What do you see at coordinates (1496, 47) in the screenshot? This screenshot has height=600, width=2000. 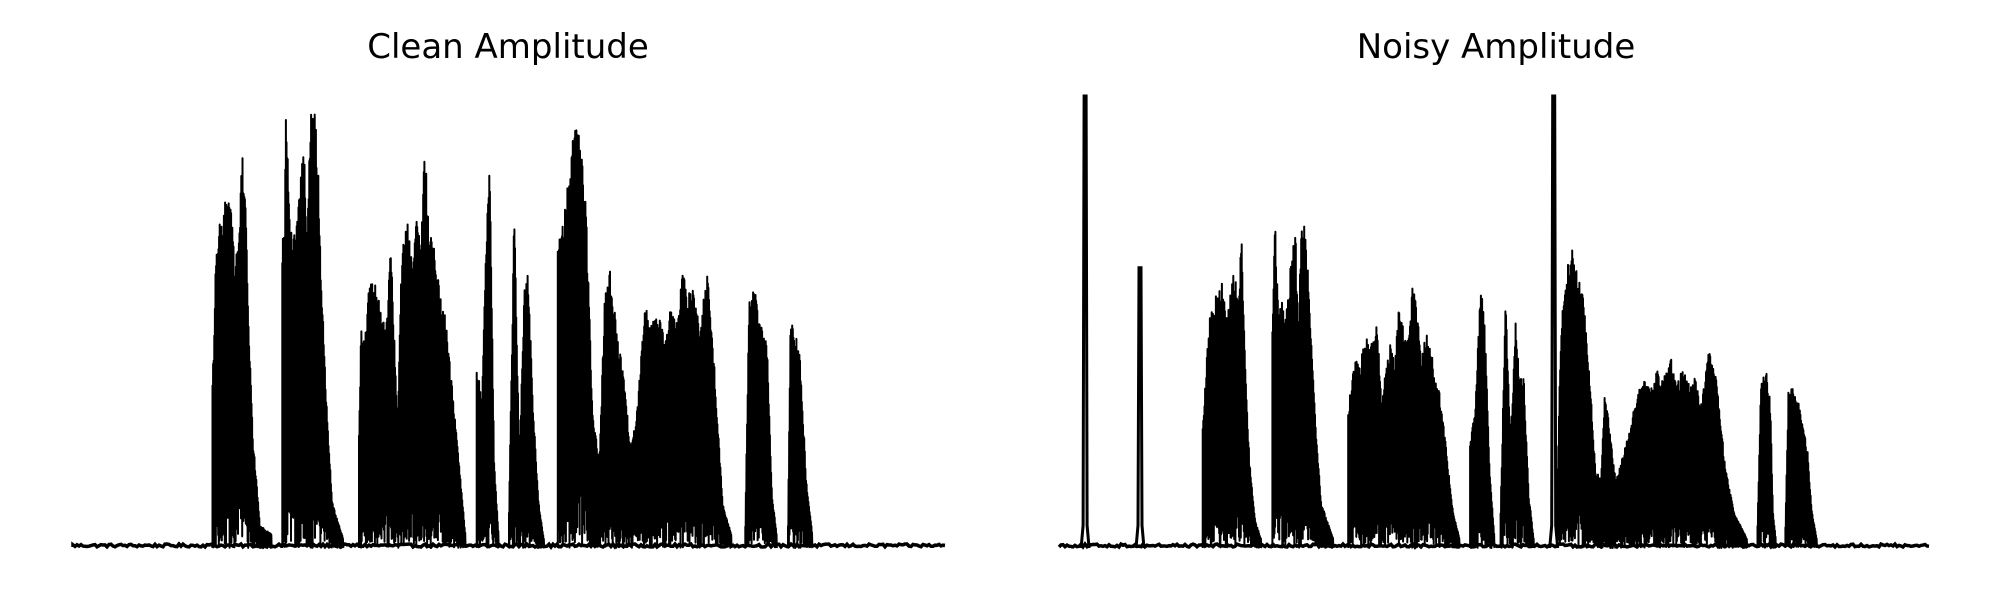 I see `noisy-amplitude-title: Noisy Amplitude` at bounding box center [1496, 47].